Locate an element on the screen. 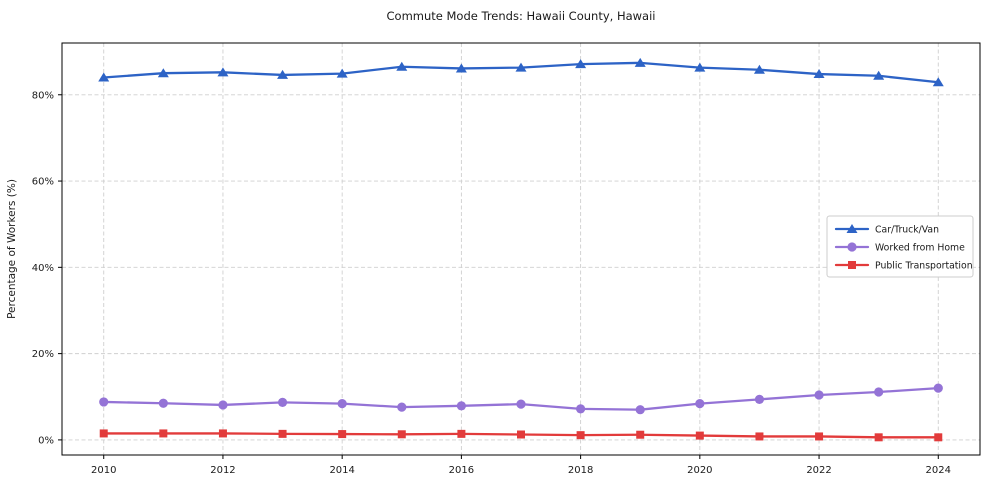 This screenshot has width=990, height=490. x-tick-label: 2014 is located at coordinates (341, 470).